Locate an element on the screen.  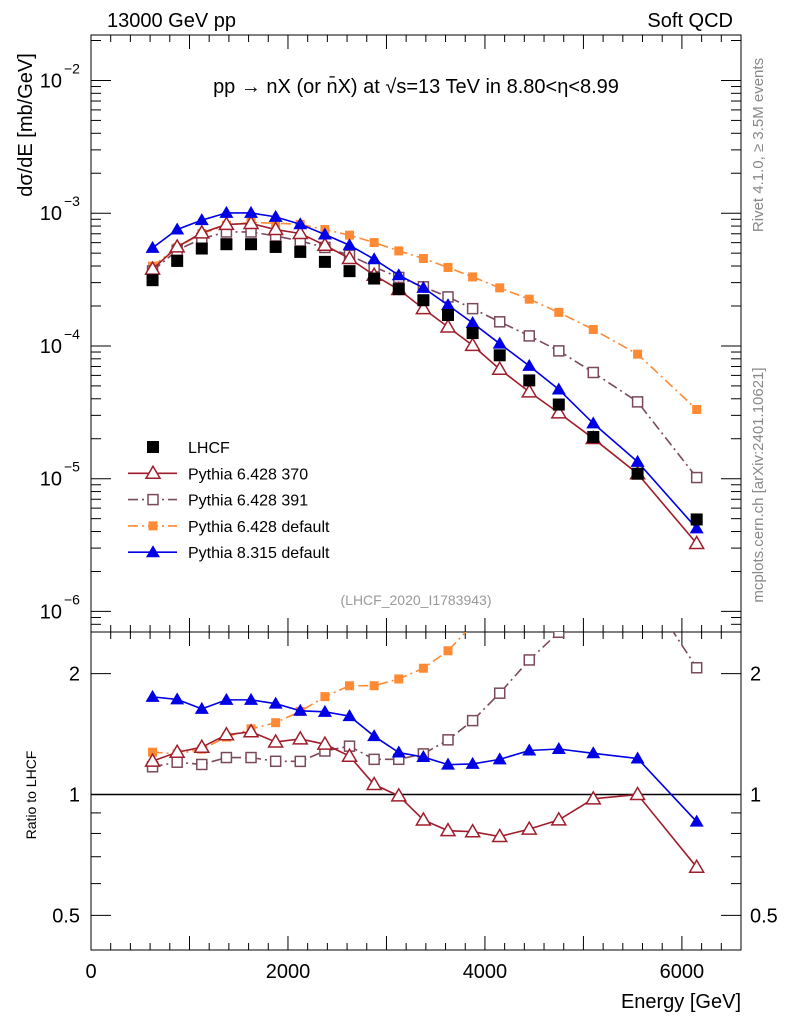
ratio-y-tick-label: 0.5 is located at coordinates (66, 916).